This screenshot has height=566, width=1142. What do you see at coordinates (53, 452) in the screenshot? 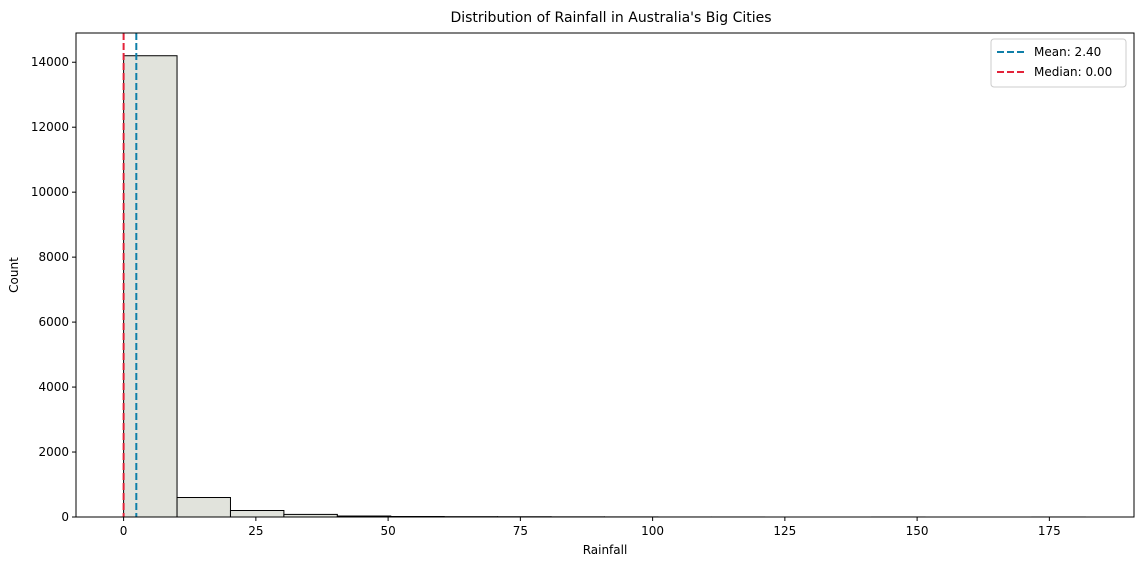
I see `y-tick-label: 2000` at bounding box center [53, 452].